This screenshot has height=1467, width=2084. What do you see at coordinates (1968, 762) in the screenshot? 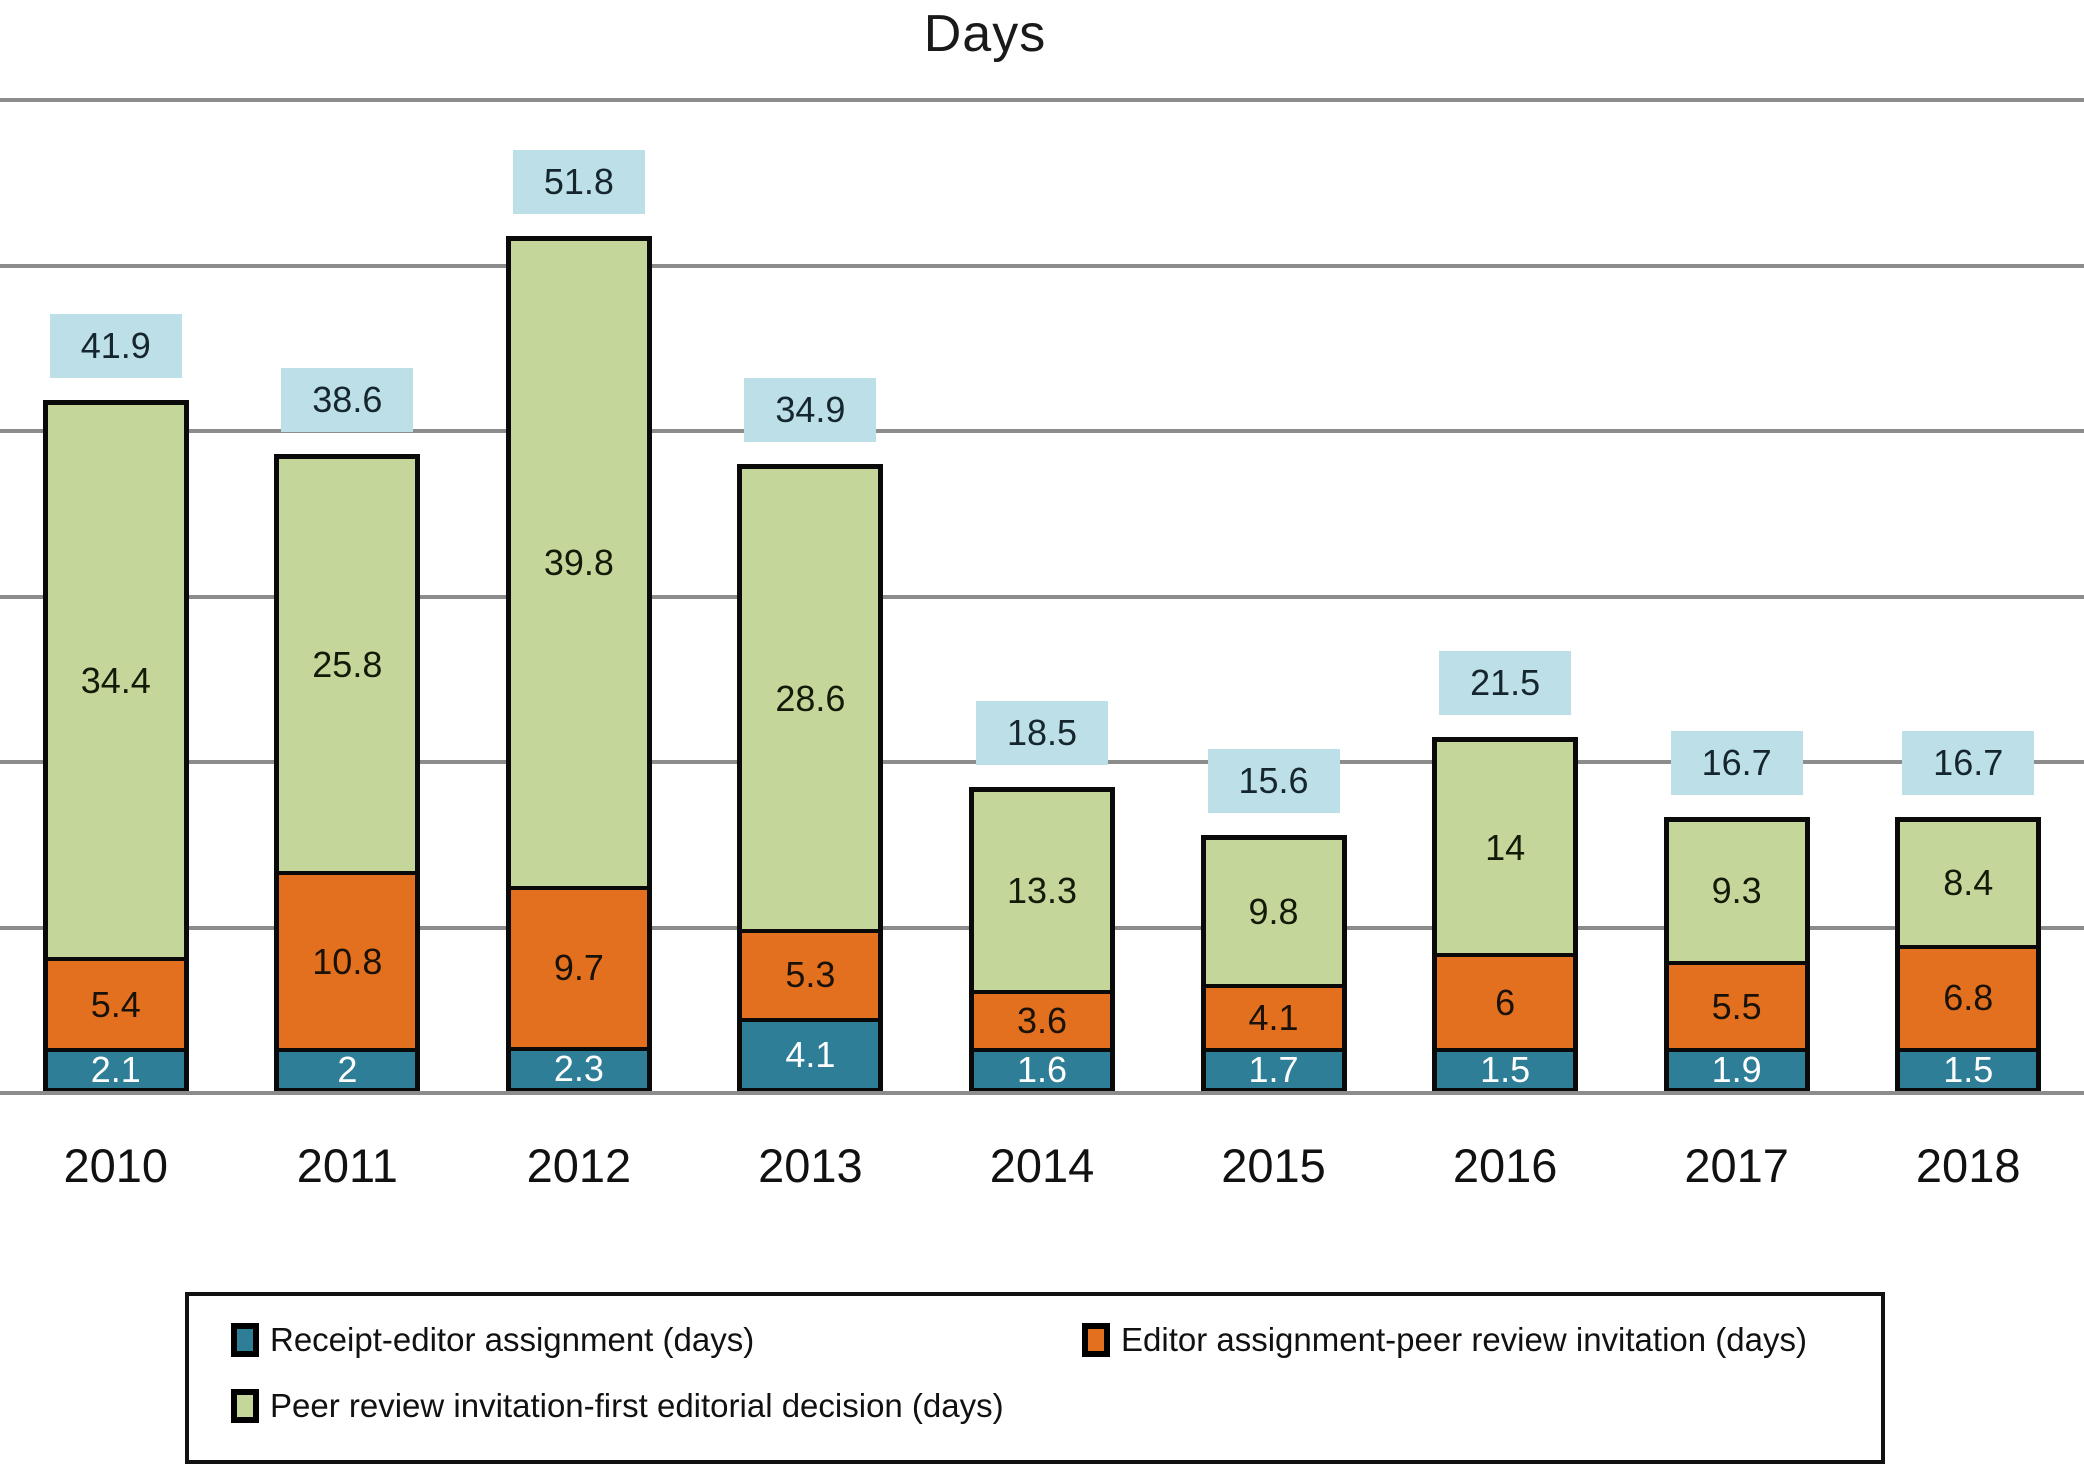
I see `total-badge-2018: 16.7` at bounding box center [1968, 762].